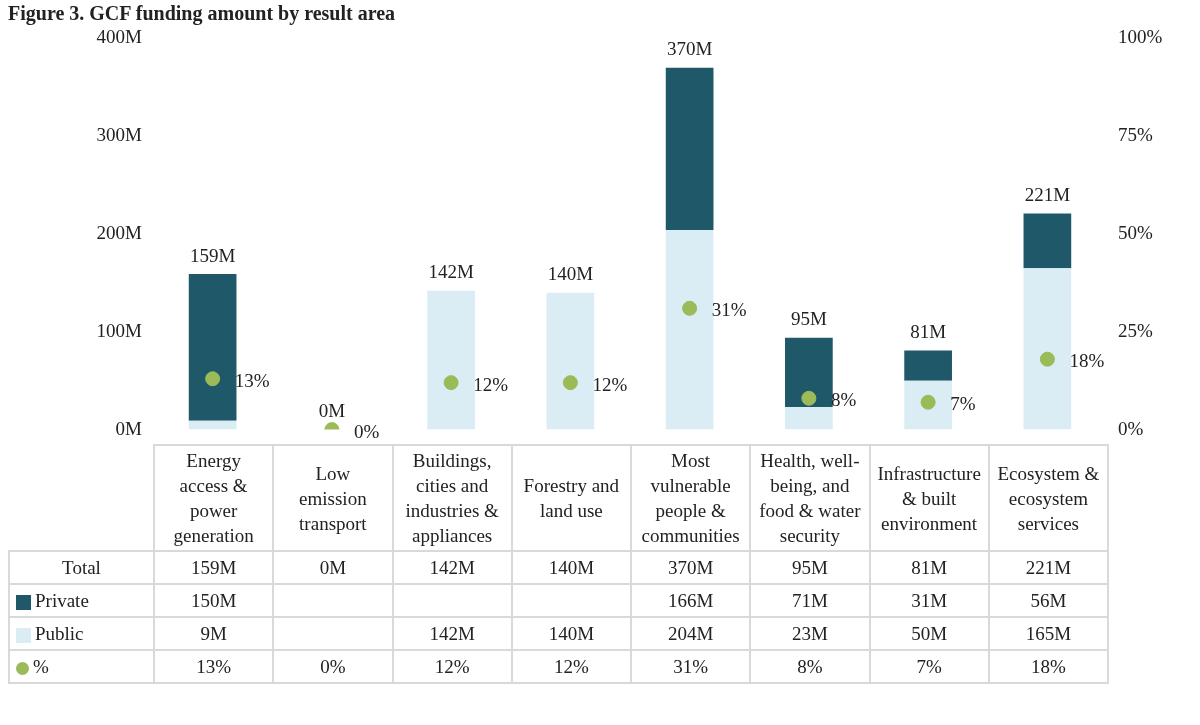 The image size is (1200, 725). What do you see at coordinates (119, 135) in the screenshot?
I see `y-tick-label: 300M` at bounding box center [119, 135].